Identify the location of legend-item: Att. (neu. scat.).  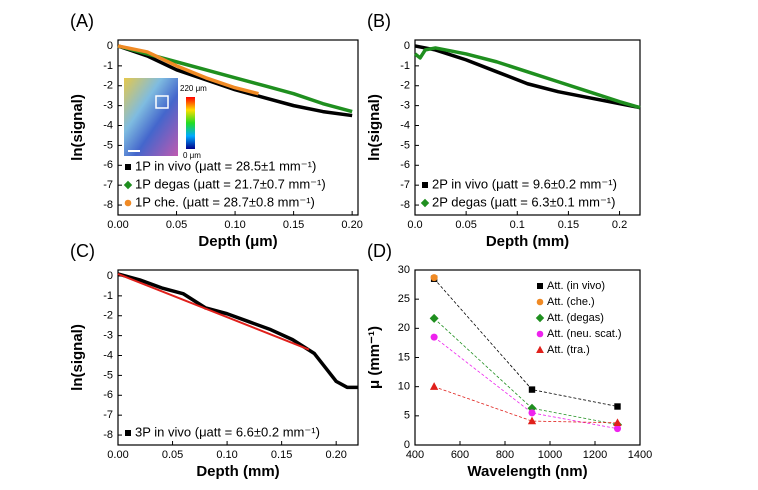
(579, 334).